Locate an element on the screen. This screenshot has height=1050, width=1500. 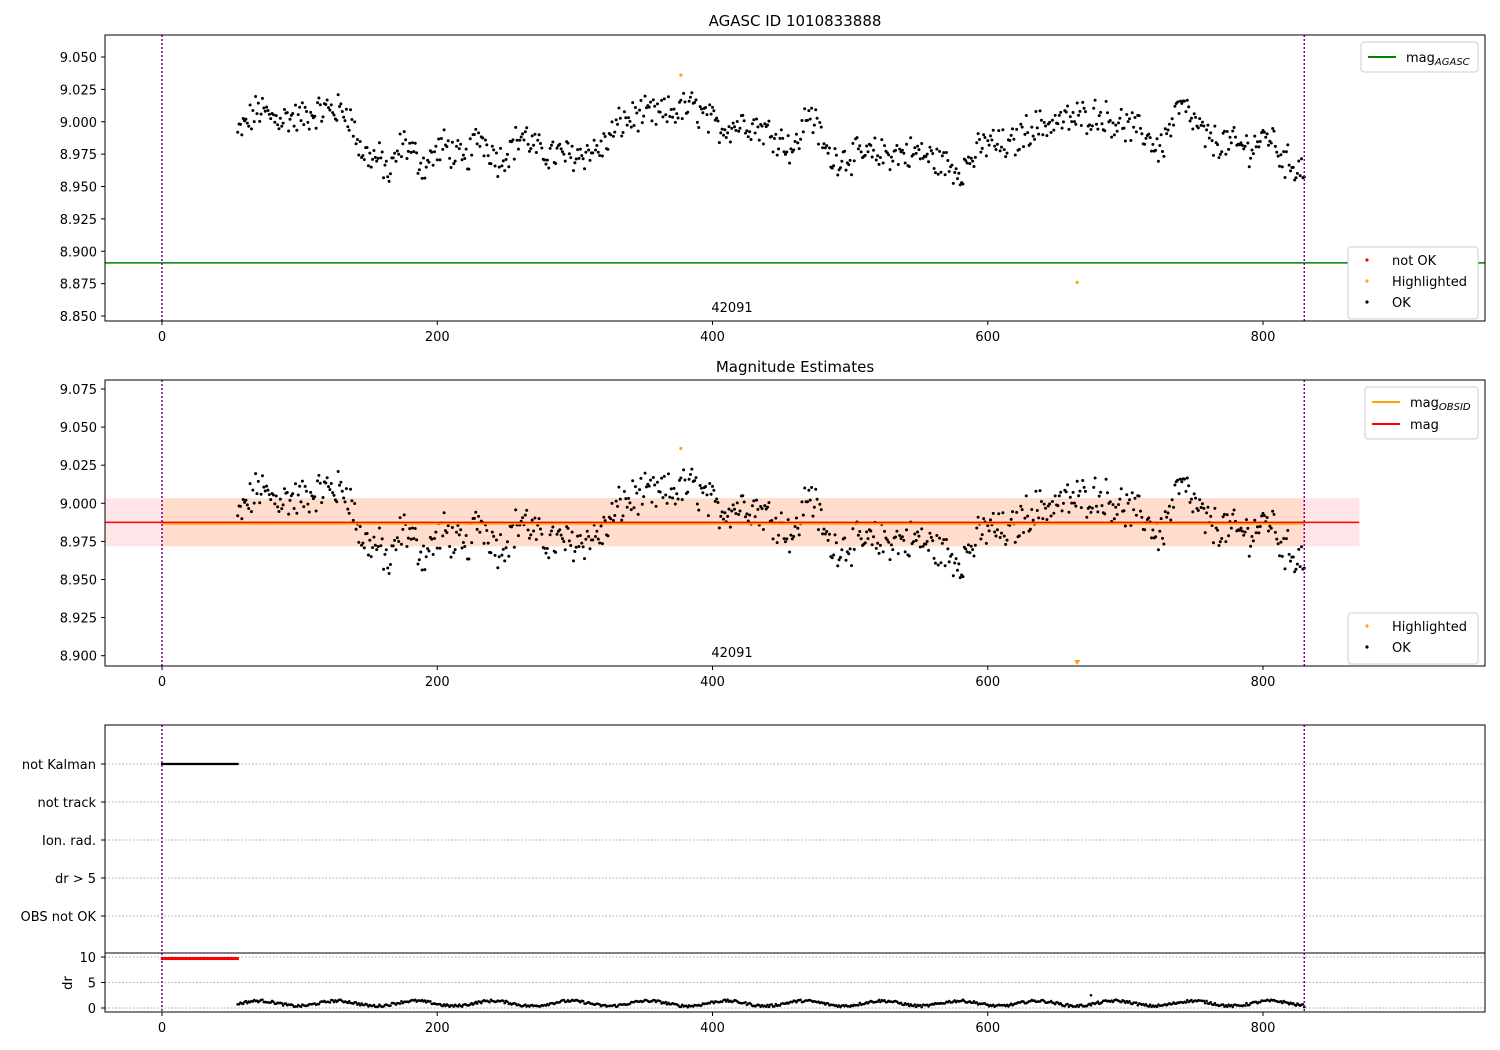
top-annotation: 42091 is located at coordinates (731, 308).